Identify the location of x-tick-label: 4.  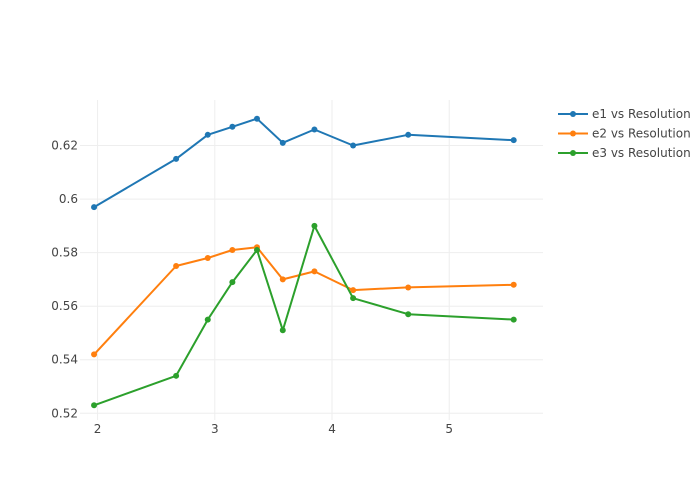
(332, 429).